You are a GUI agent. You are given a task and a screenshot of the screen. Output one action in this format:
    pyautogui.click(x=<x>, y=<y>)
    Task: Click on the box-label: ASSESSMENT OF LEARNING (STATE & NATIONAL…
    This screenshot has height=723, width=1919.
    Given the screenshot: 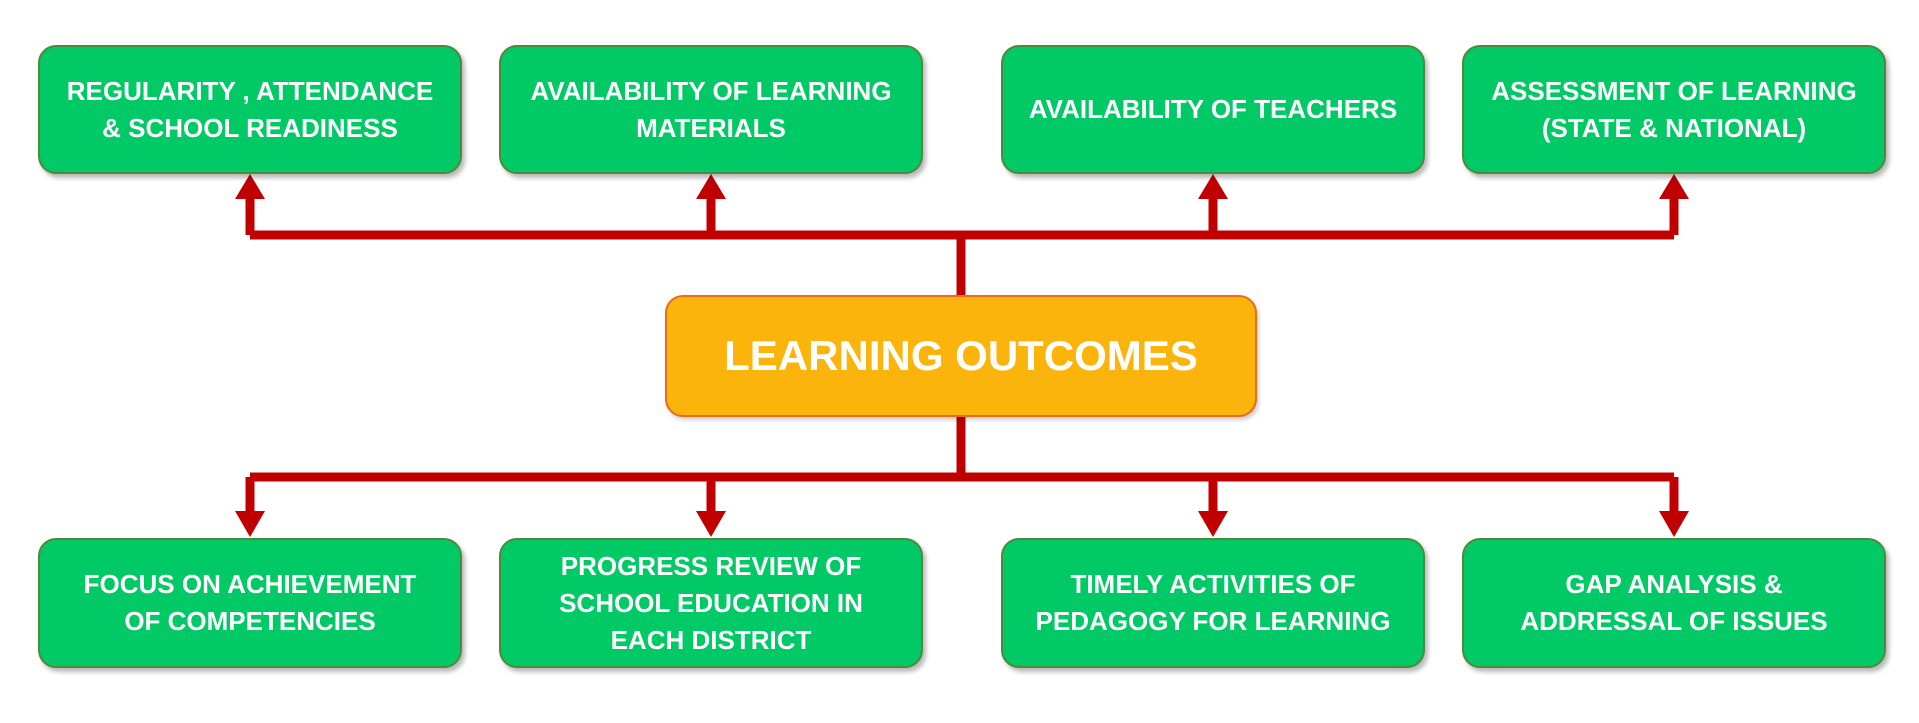 What is the action you would take?
    pyautogui.click(x=1674, y=109)
    